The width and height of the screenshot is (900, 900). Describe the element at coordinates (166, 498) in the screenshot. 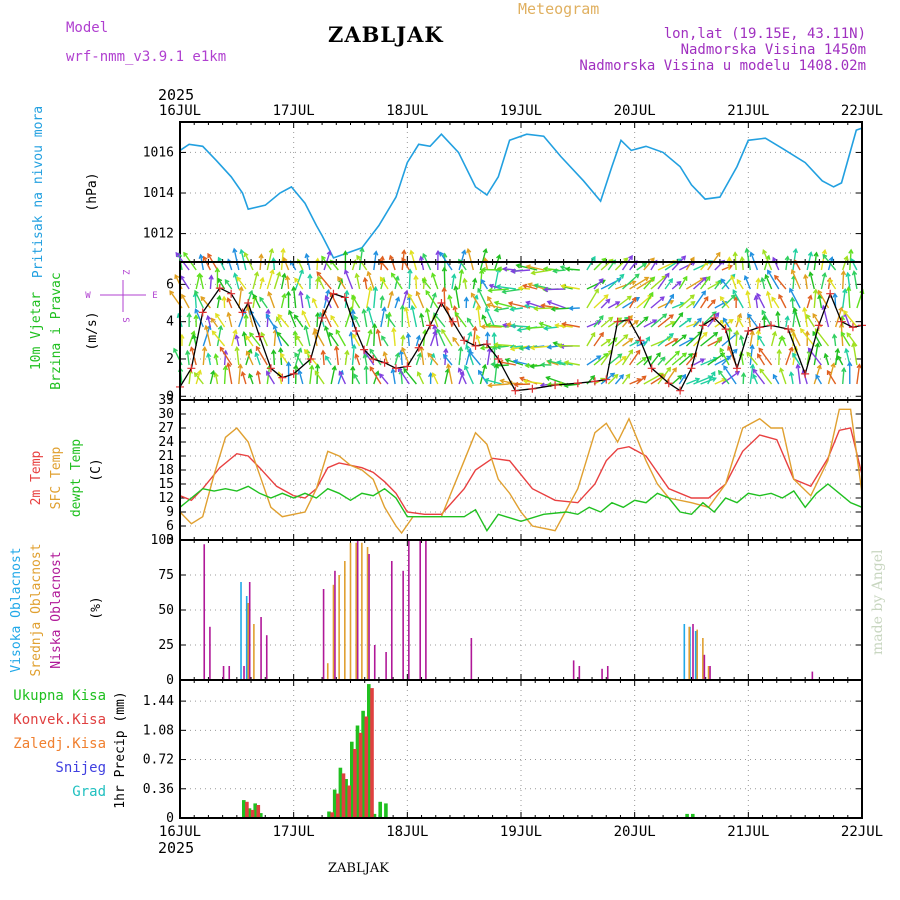

I see `temp-ytick-label: 12` at that location.